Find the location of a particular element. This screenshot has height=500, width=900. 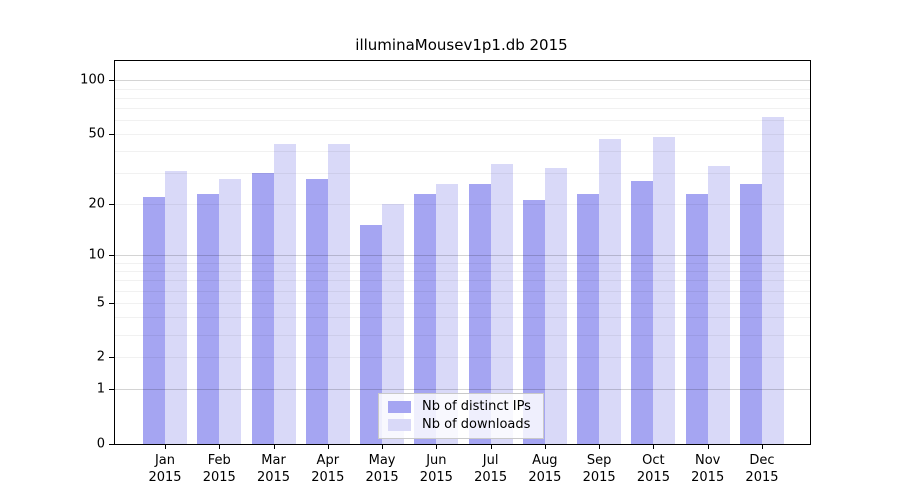

bar-nb-of-downloads-apr is located at coordinates (338, 293).